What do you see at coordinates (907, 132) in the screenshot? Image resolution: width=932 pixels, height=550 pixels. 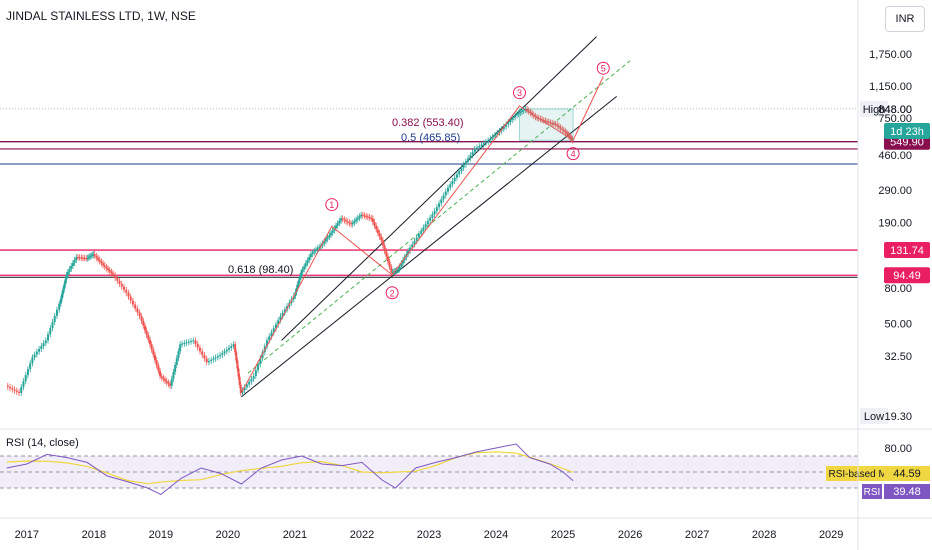 I see `countdown-label: 1d 23h` at bounding box center [907, 132].